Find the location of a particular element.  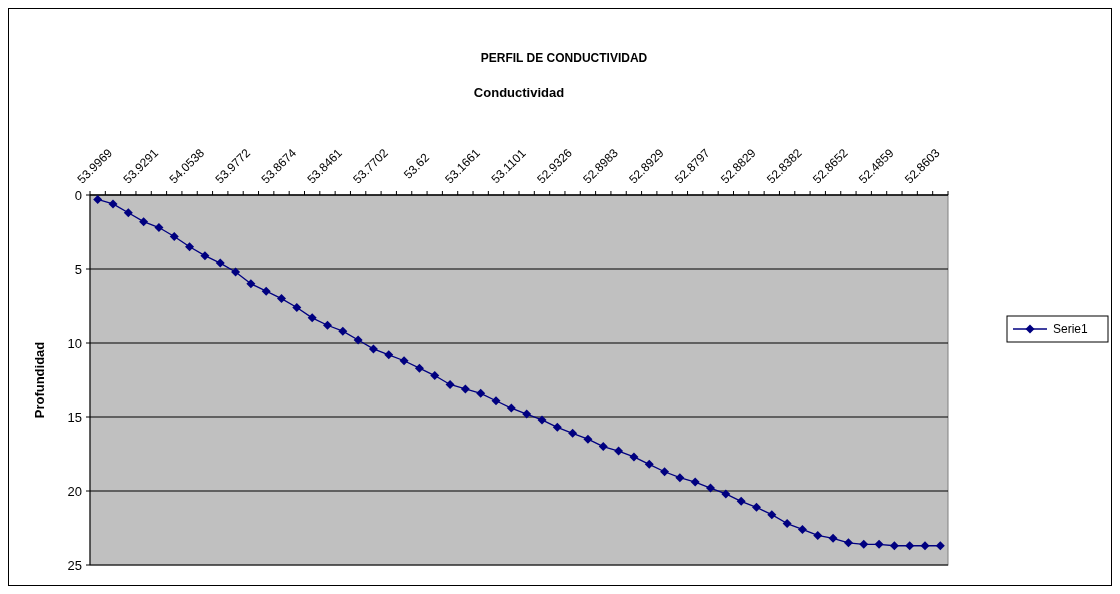

y-tick-label: 10 is located at coordinates (74, 343).